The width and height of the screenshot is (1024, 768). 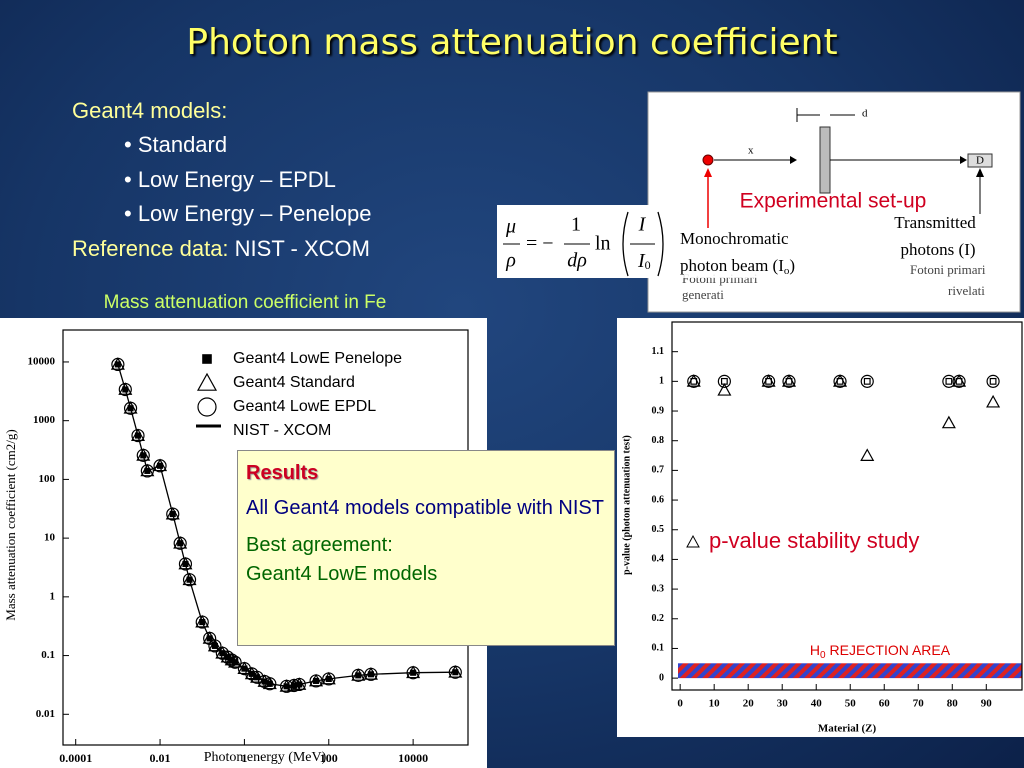 I want to click on model-item: • Low Energy – EPDL, so click(x=230, y=179).